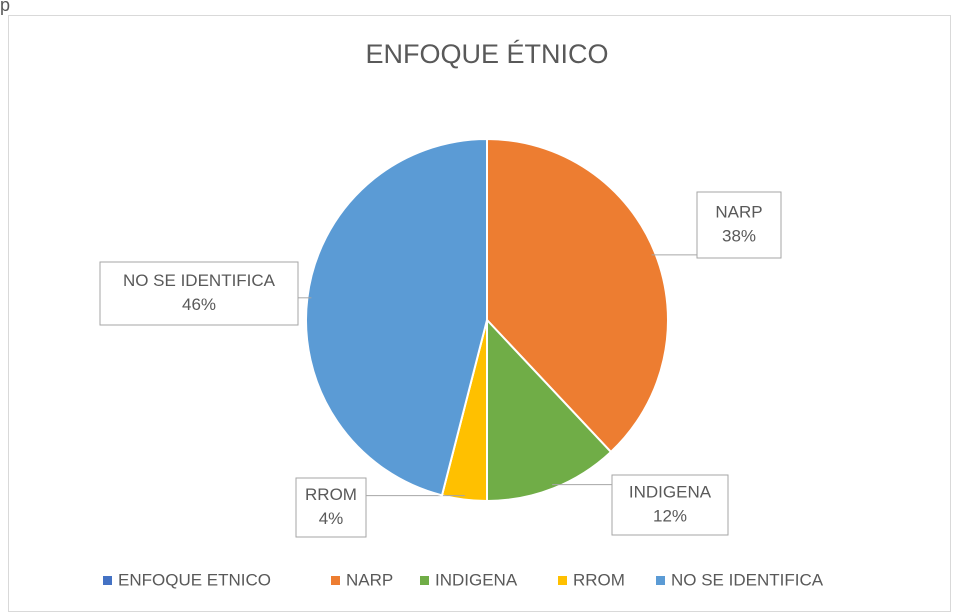  What do you see at coordinates (331, 494) in the screenshot?
I see `data-label-name: RROM` at bounding box center [331, 494].